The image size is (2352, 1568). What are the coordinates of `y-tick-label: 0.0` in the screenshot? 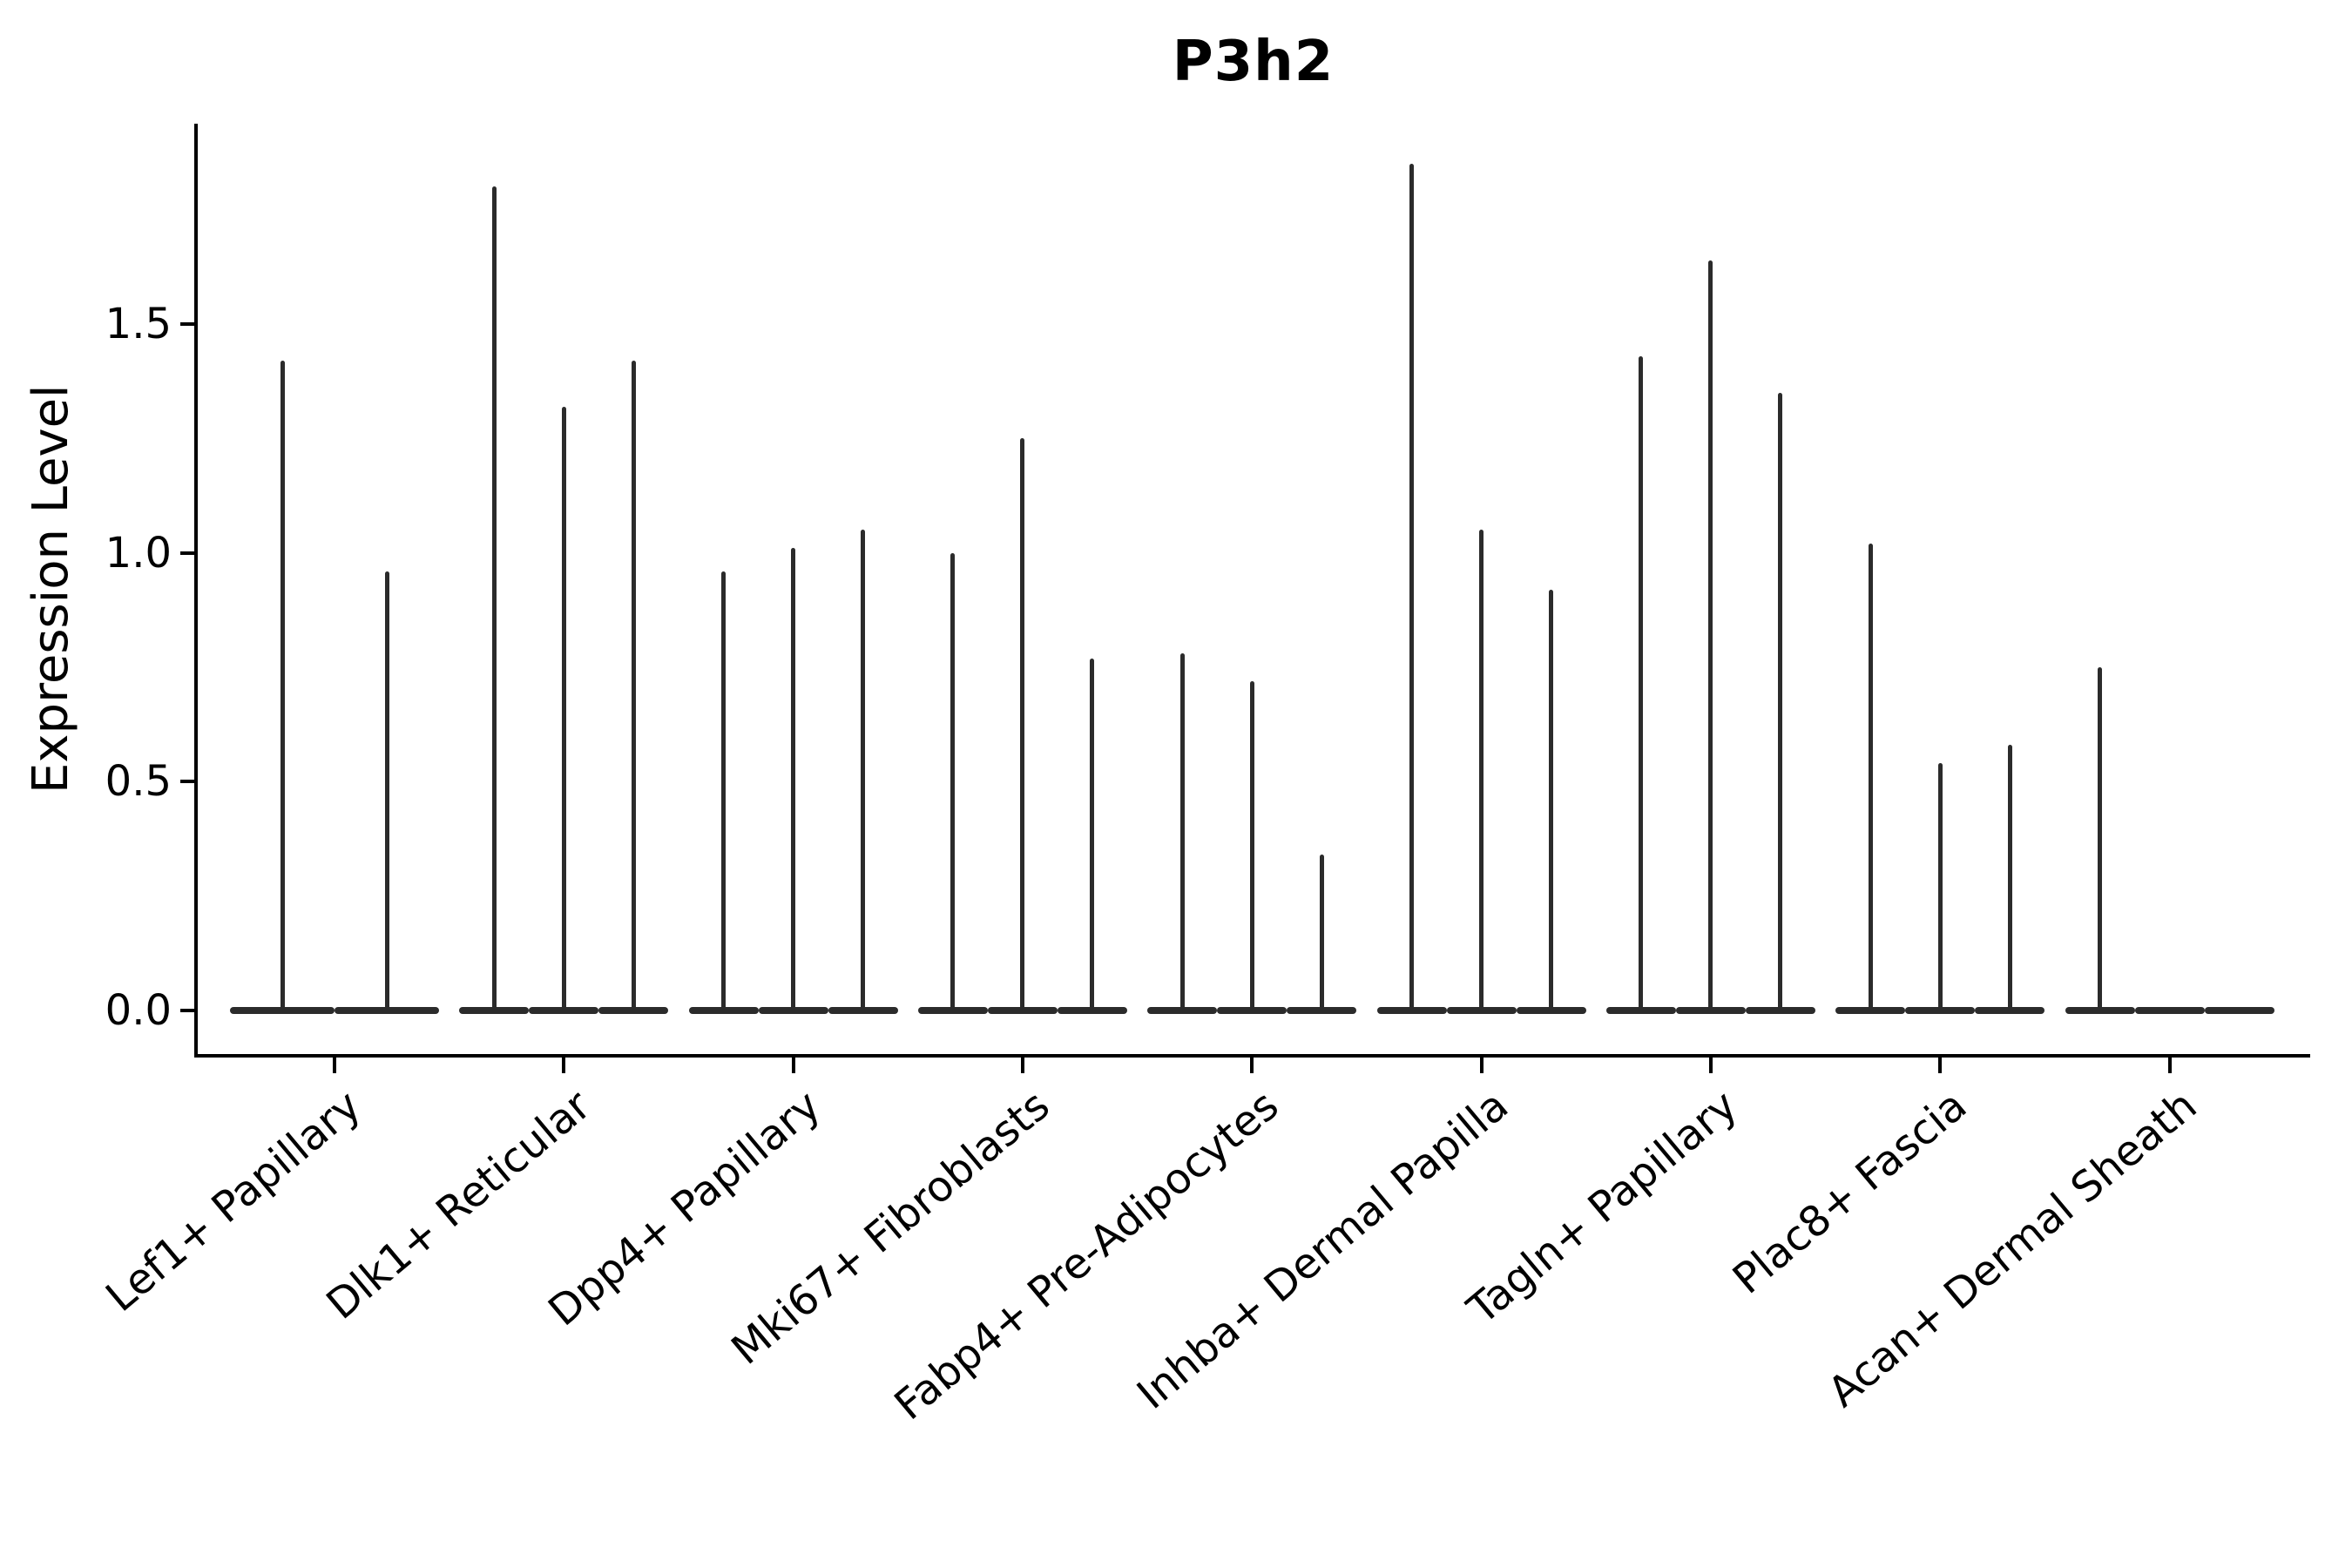 It's located at (138, 1011).